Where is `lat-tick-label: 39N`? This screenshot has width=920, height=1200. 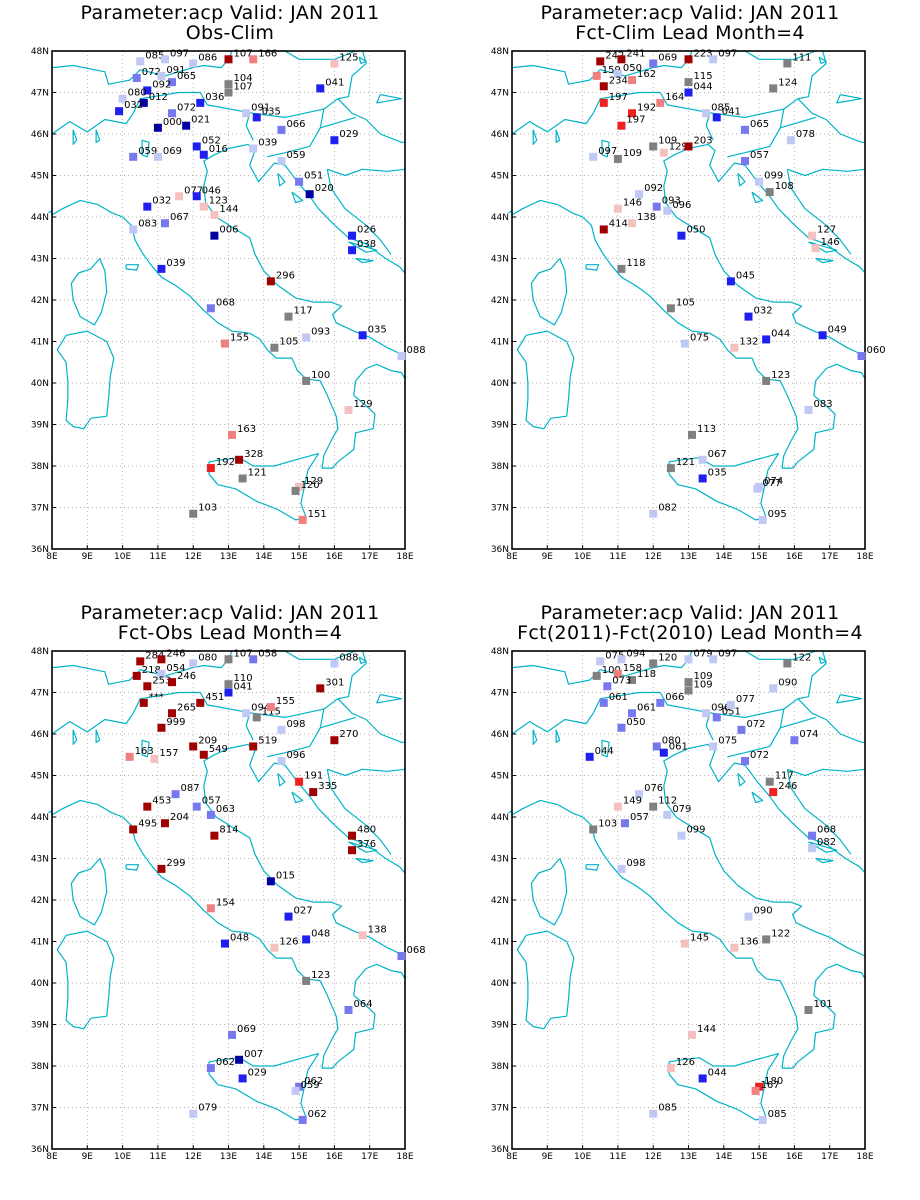
lat-tick-label: 39N is located at coordinates (500, 1026).